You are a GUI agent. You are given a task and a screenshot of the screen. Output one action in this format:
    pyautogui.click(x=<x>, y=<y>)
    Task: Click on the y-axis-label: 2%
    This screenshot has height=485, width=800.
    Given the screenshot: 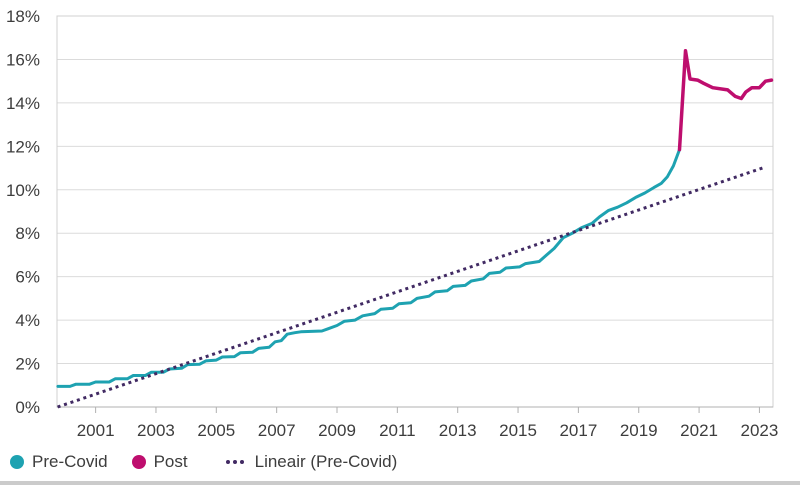 What is the action you would take?
    pyautogui.click(x=27, y=364)
    